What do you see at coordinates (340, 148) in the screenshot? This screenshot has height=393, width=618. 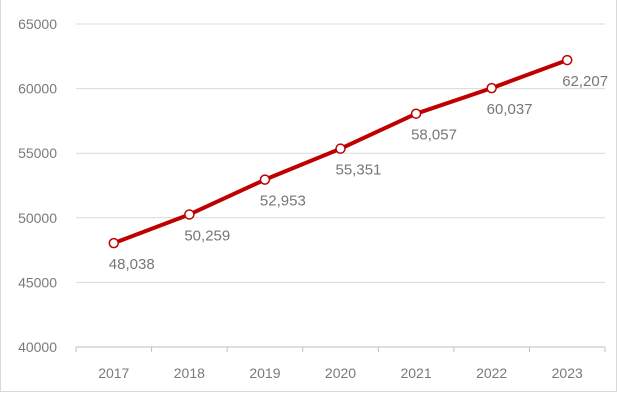 I see `data-point-2020` at bounding box center [340, 148].